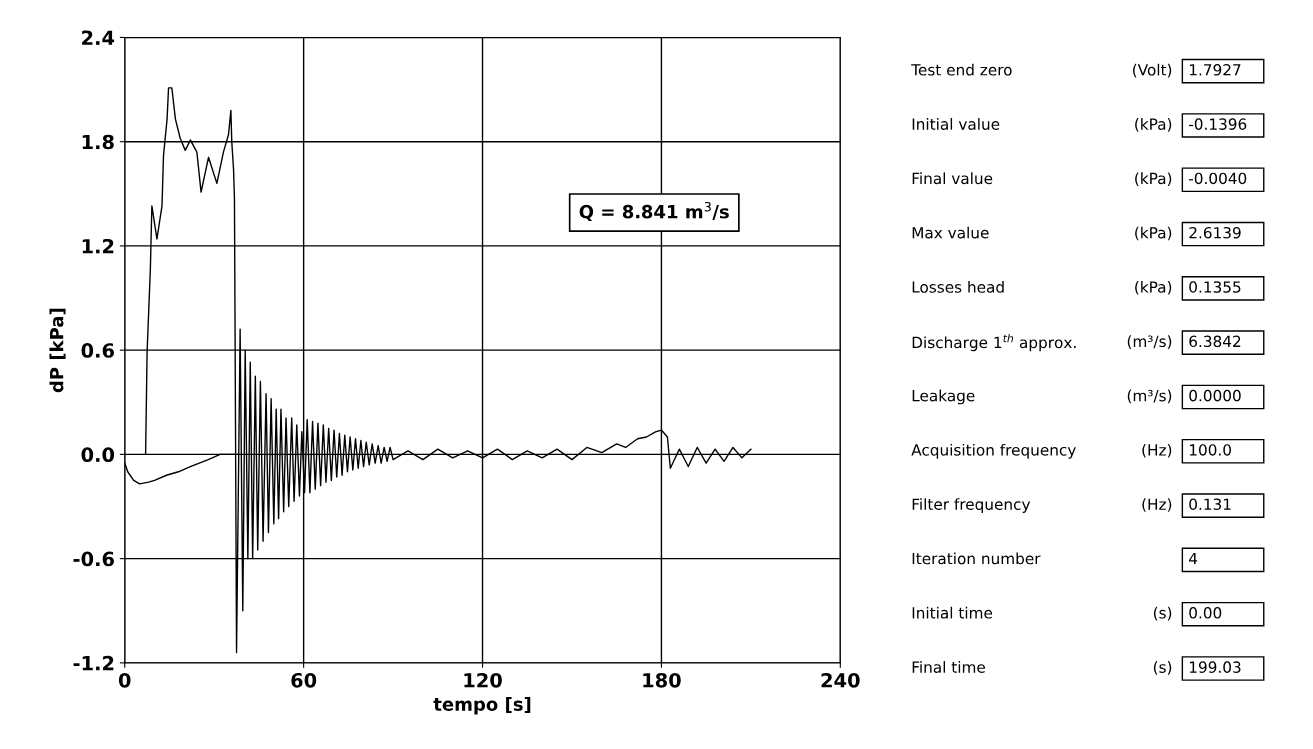 The image size is (1313, 749). What do you see at coordinates (1205, 613) in the screenshot?
I see `text: 0.00` at bounding box center [1205, 613].